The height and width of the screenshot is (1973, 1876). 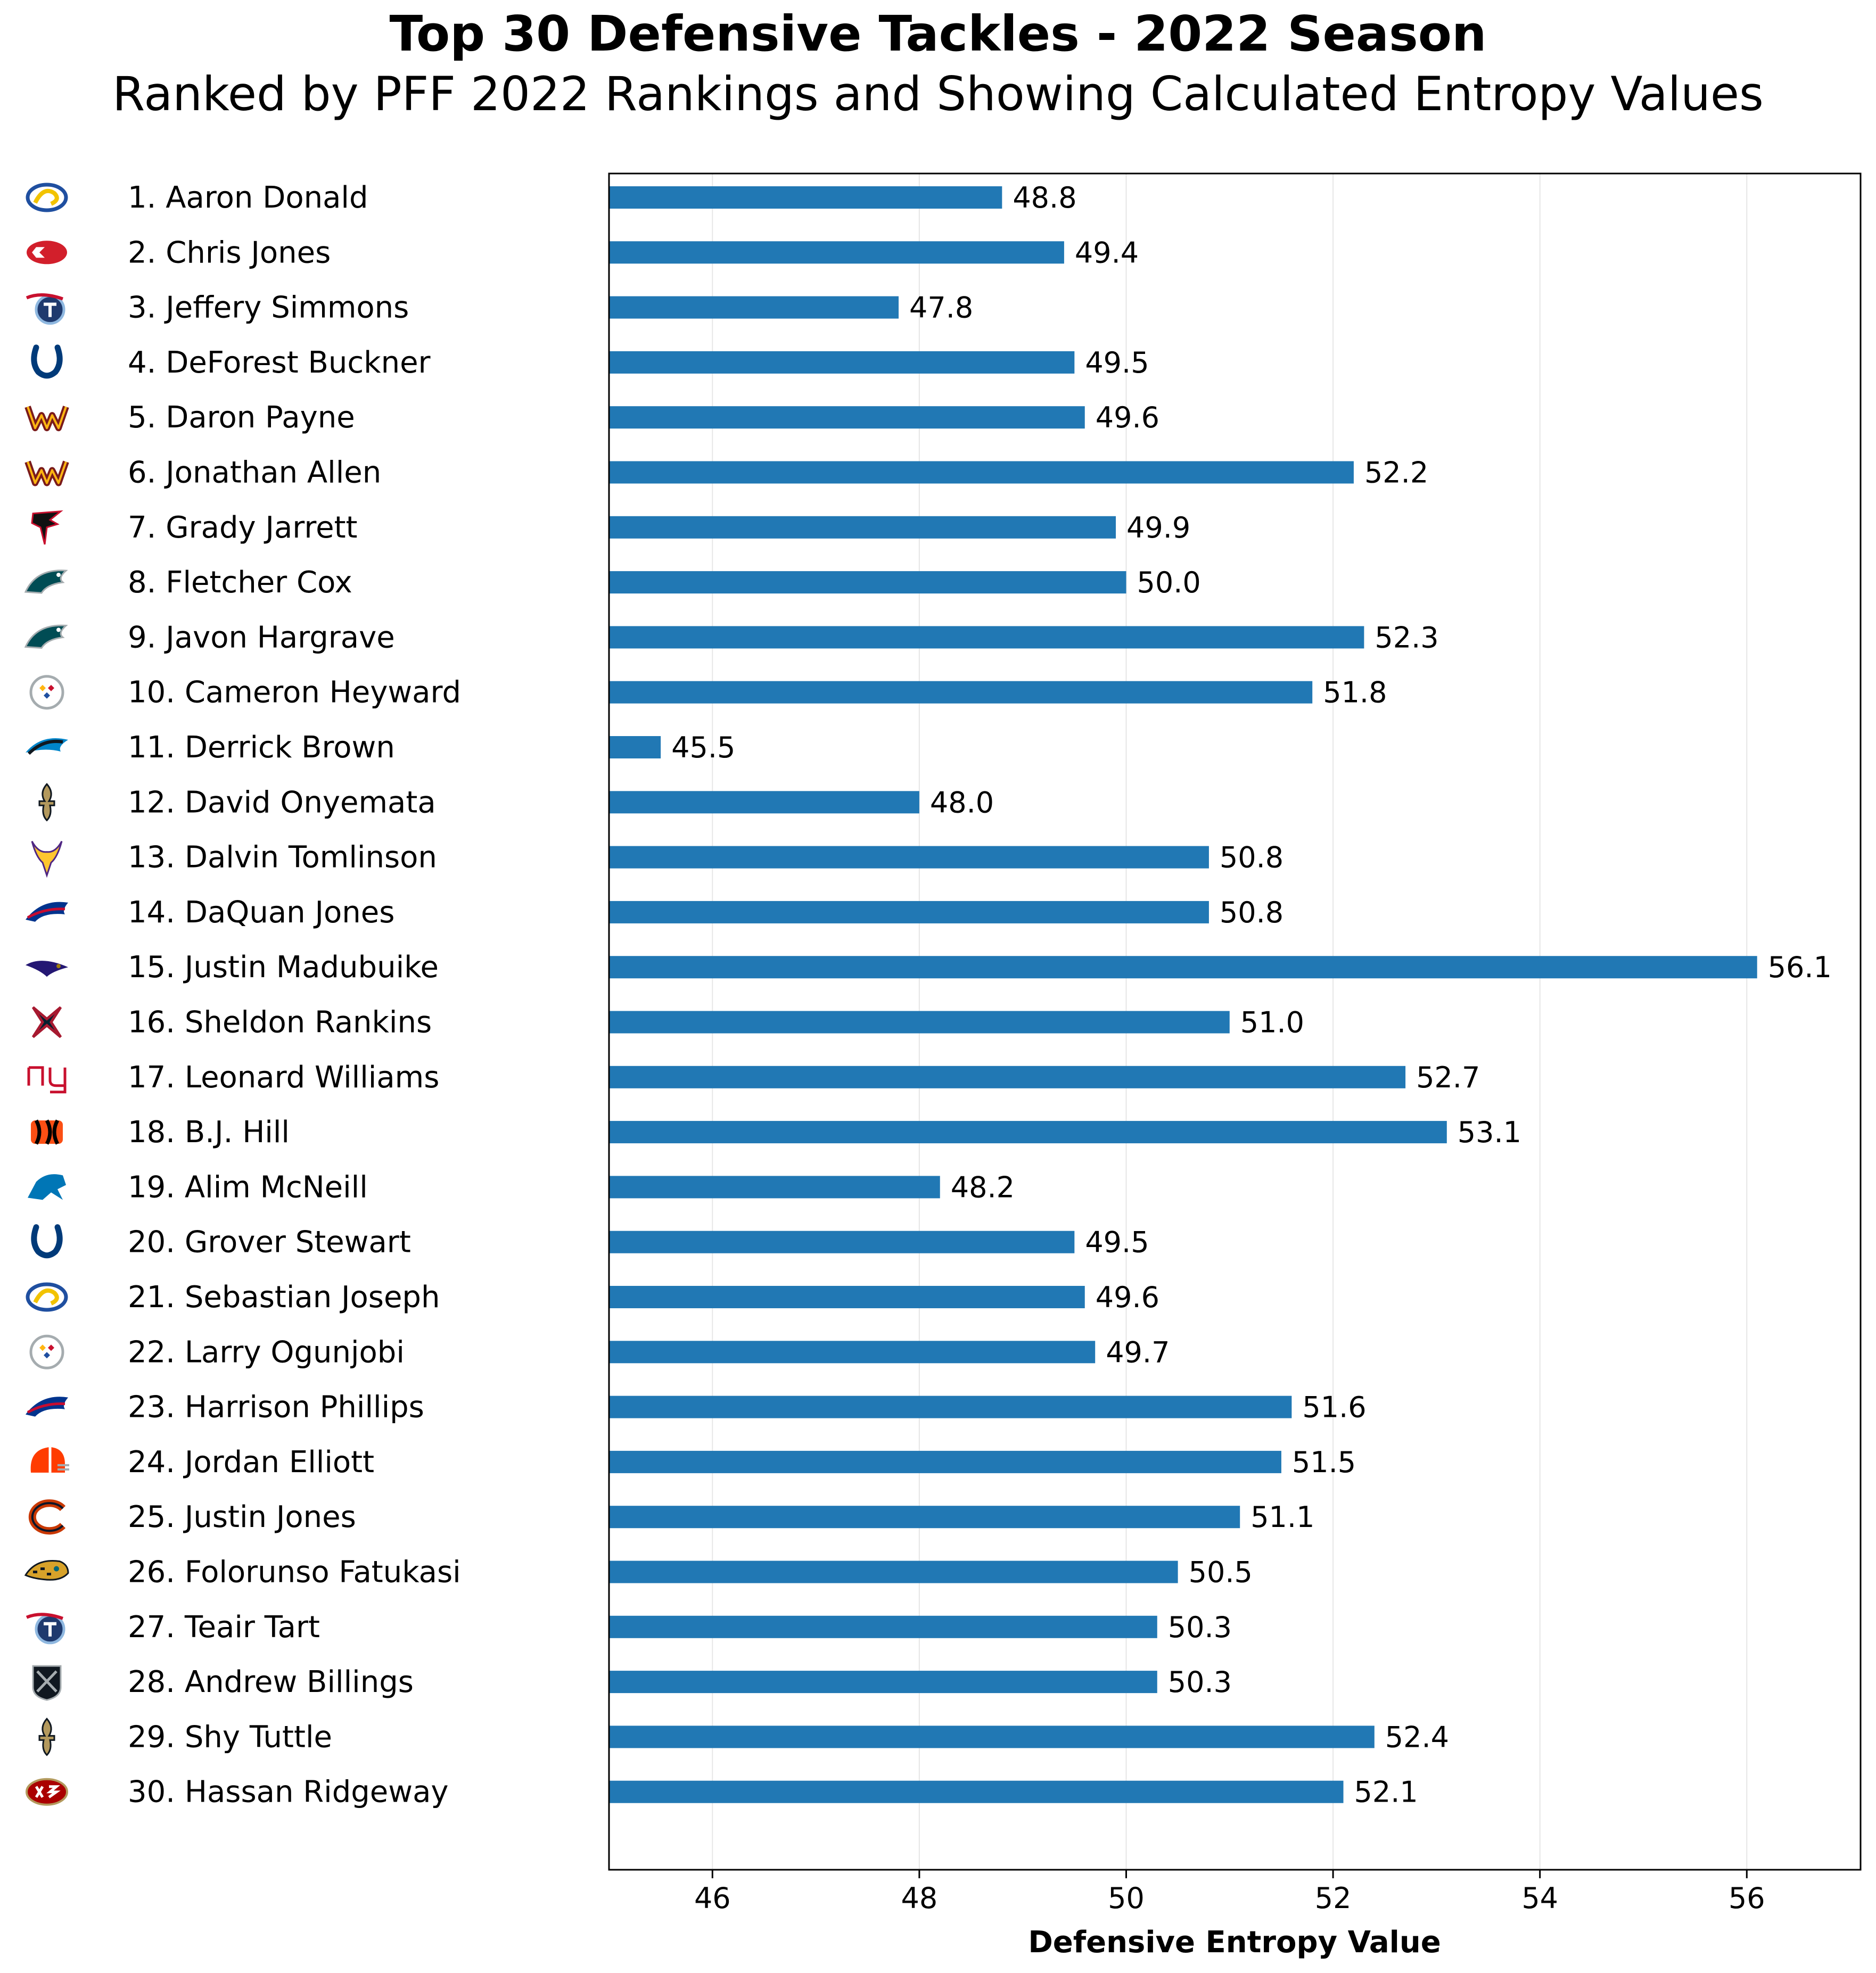 What do you see at coordinates (282, 802) in the screenshot?
I see `category-label: 12. David Onyemata` at bounding box center [282, 802].